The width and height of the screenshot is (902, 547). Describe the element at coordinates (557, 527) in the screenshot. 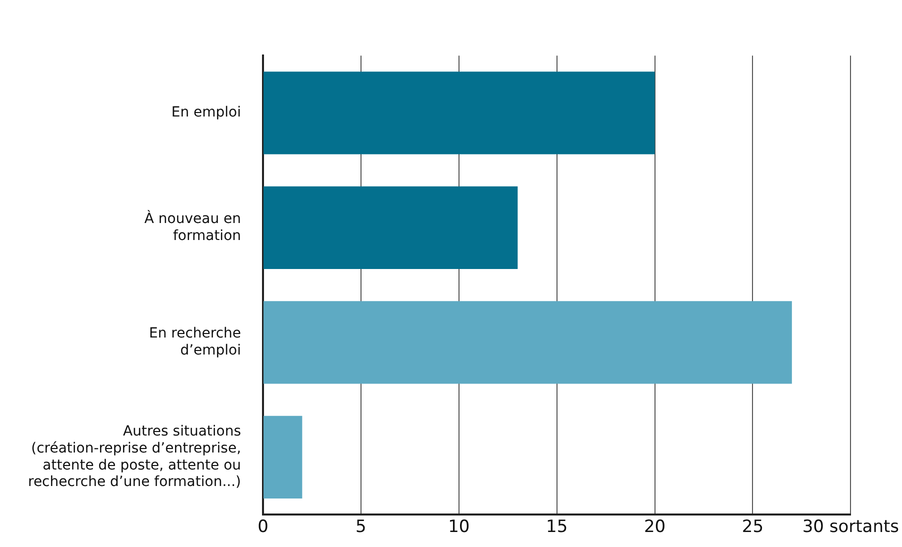

I see `x-tick-label: 15` at that location.